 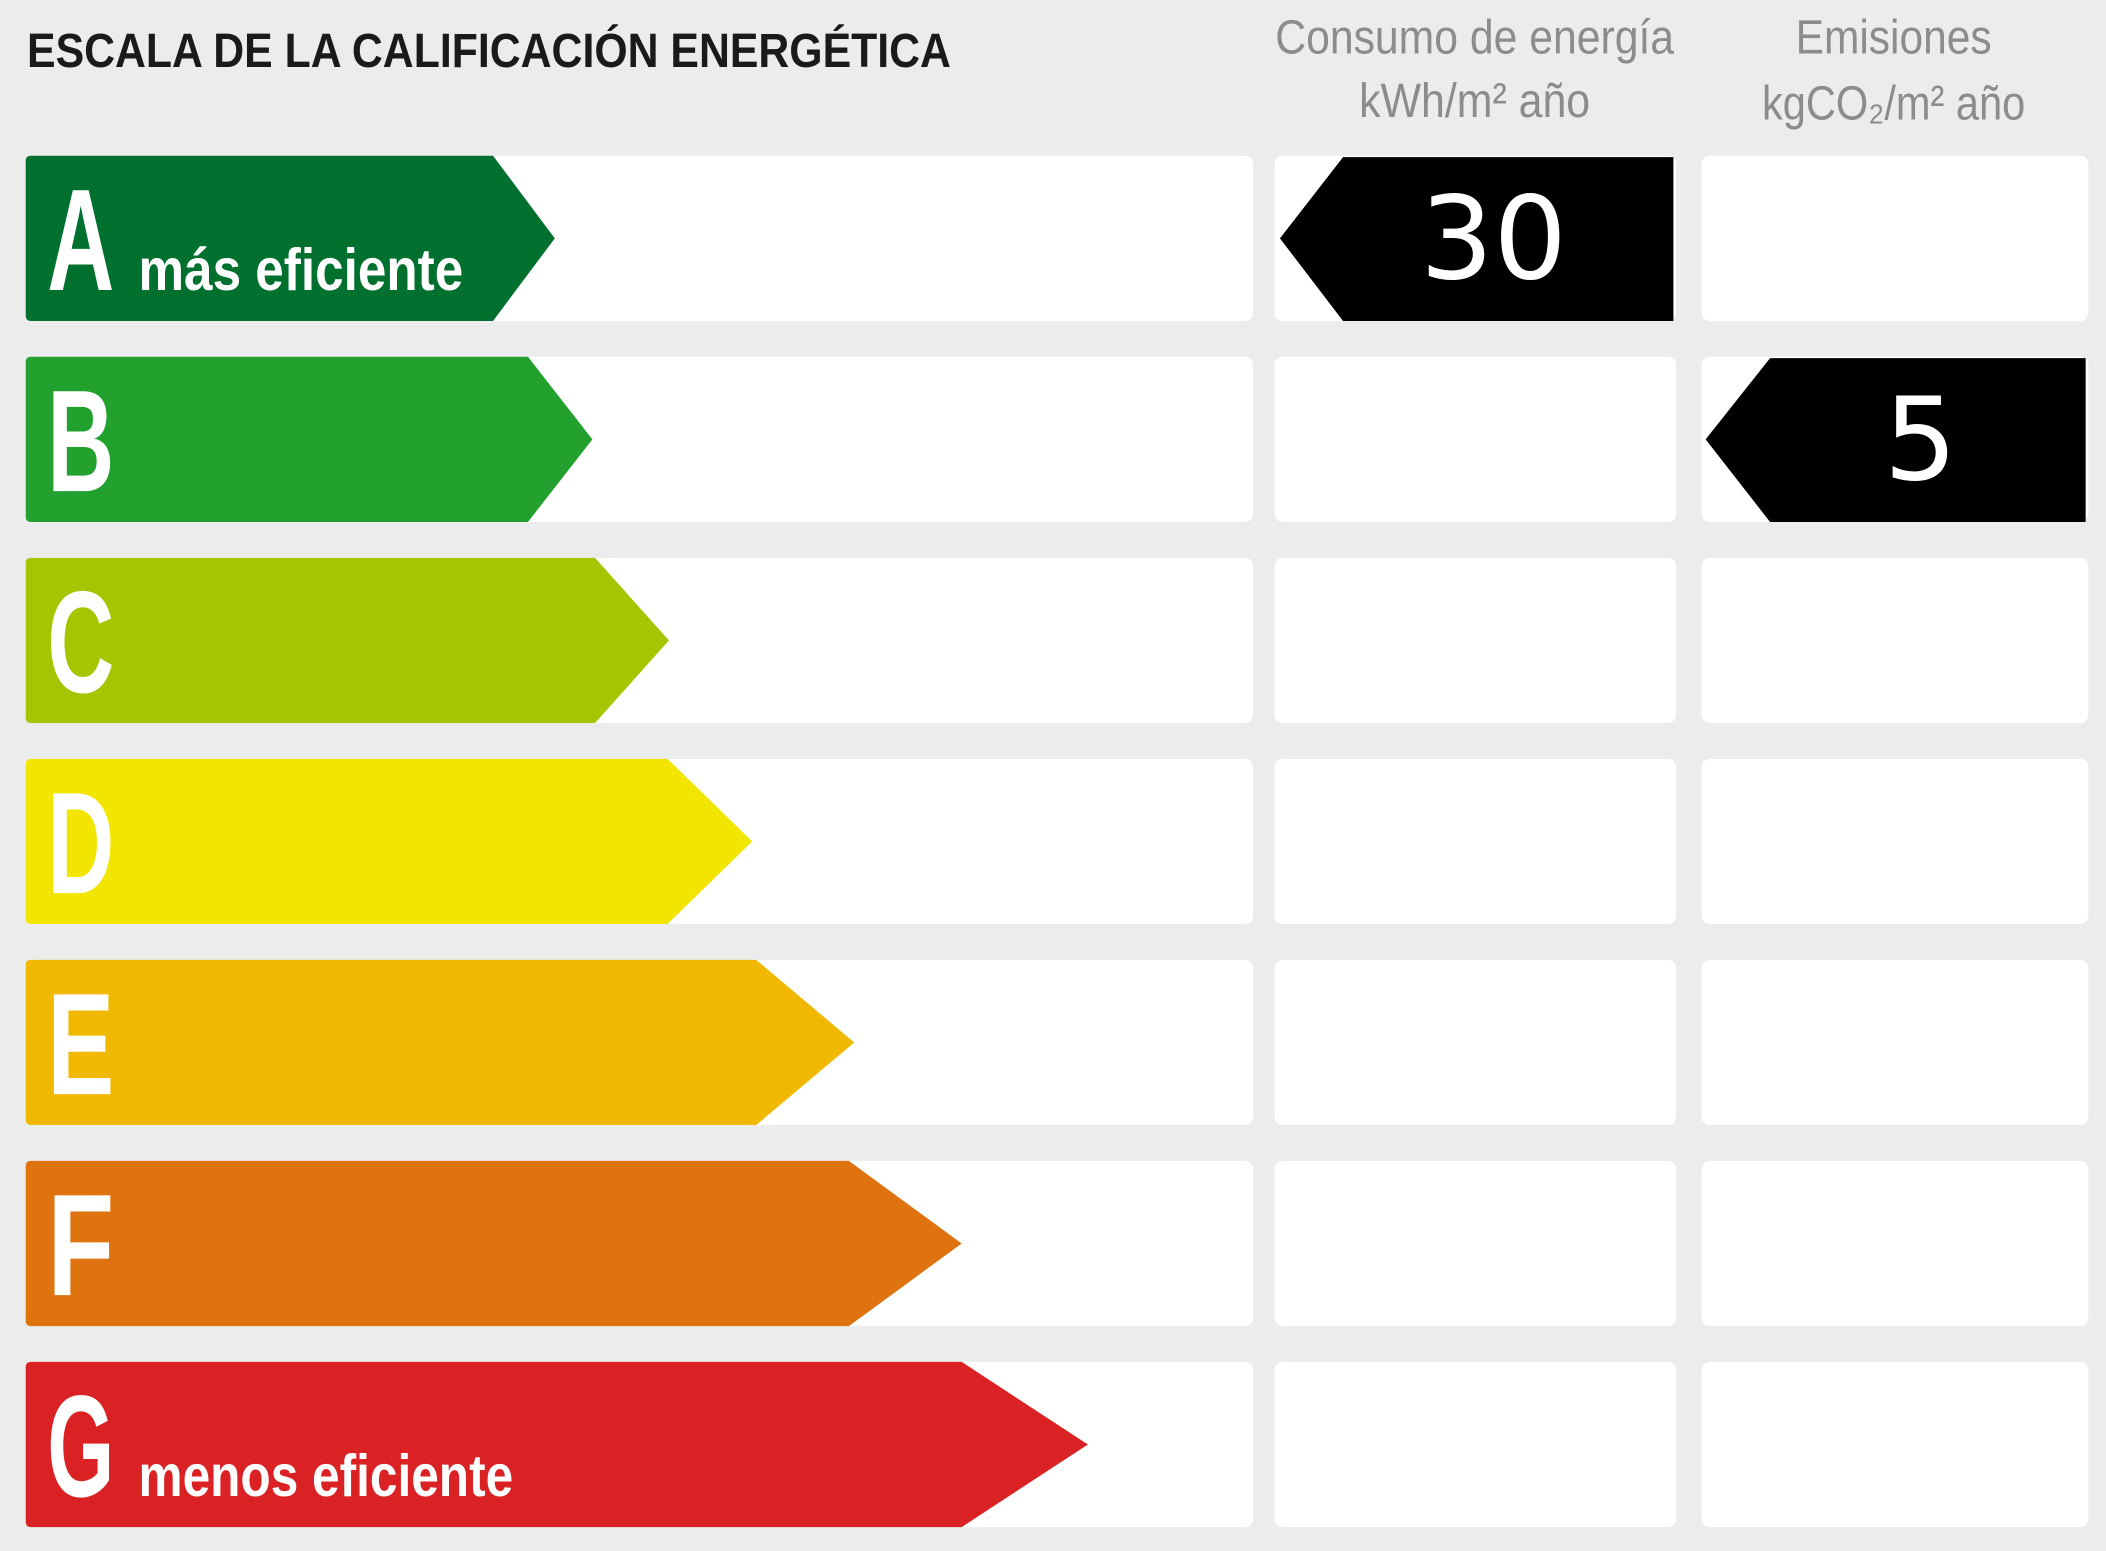 What do you see at coordinates (1474, 101) in the screenshot?
I see `column-unit: kWh/m² año` at bounding box center [1474, 101].